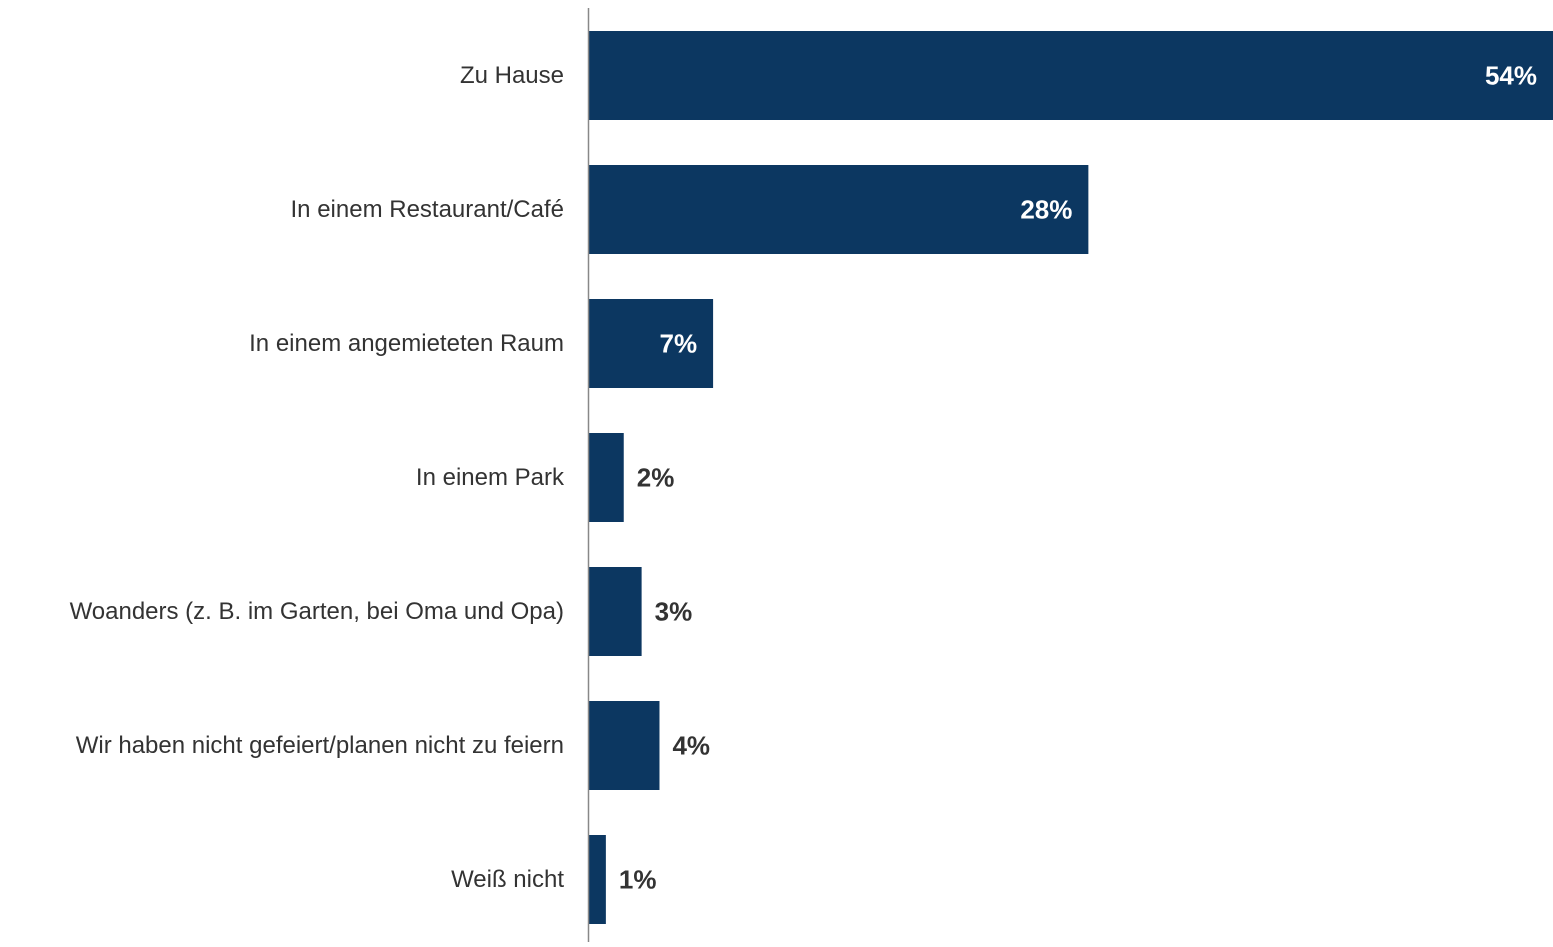 Image resolution: width=1553 pixels, height=947 pixels. I want to click on category-label: Zu Hause, so click(512, 75).